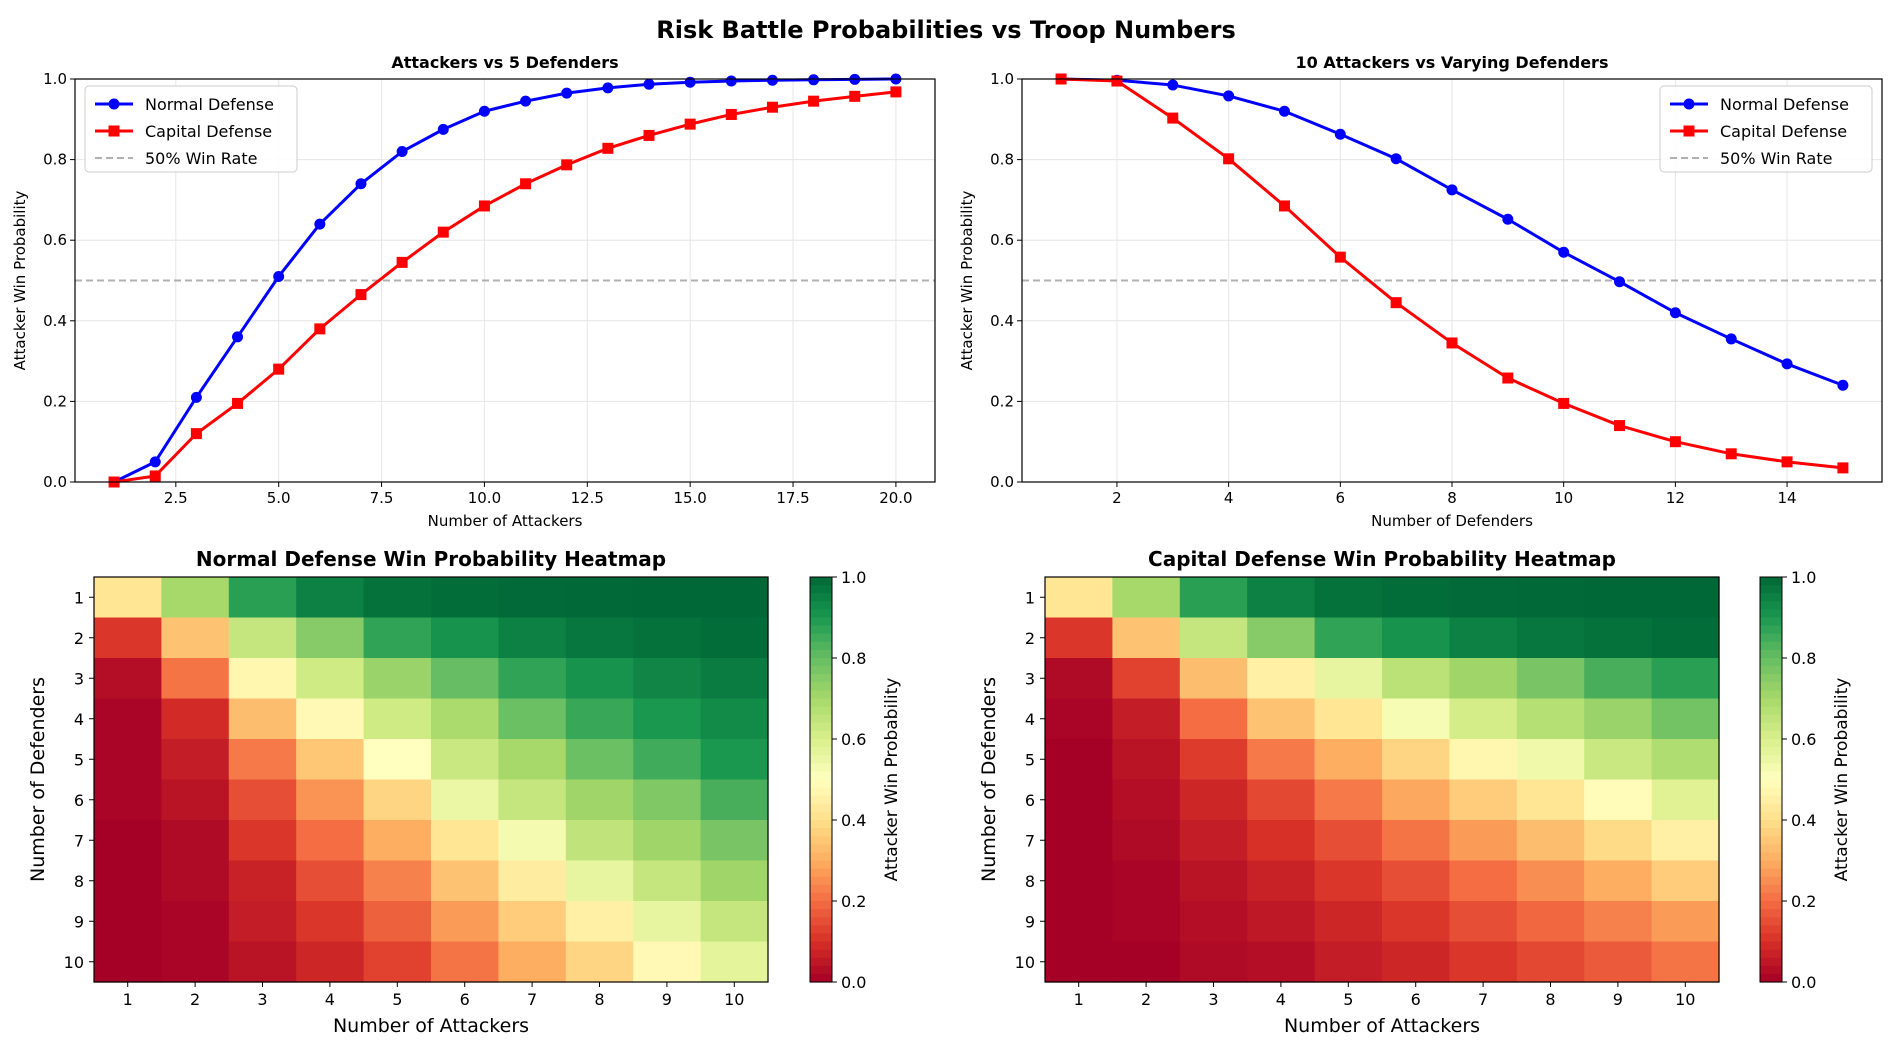 The image size is (1893, 1042). Describe the element at coordinates (79, 638) in the screenshot. I see `y-tick-label: 2` at that location.